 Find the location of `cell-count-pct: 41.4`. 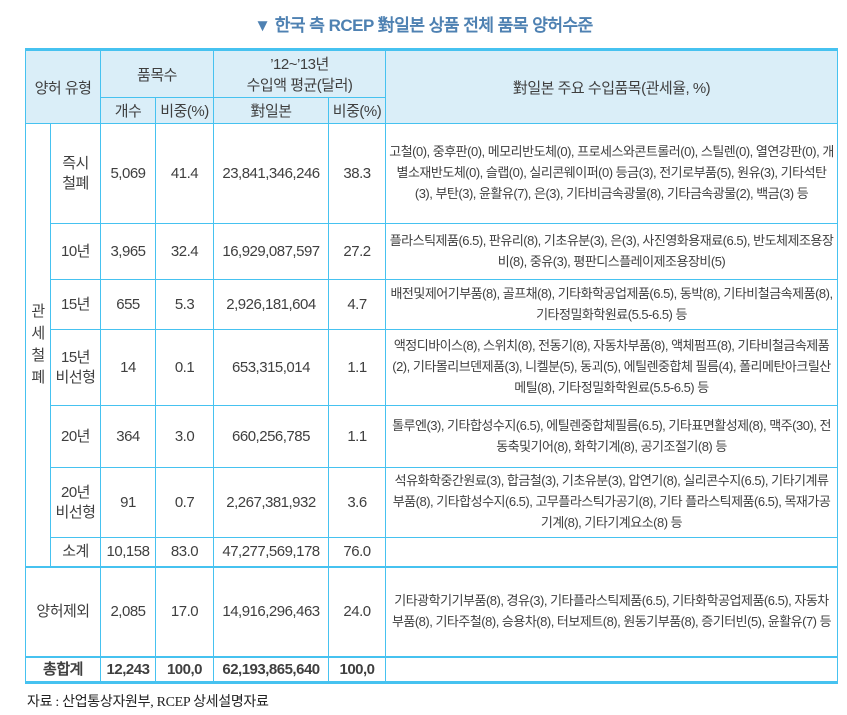

cell-count-pct: 41.4 is located at coordinates (184, 173).